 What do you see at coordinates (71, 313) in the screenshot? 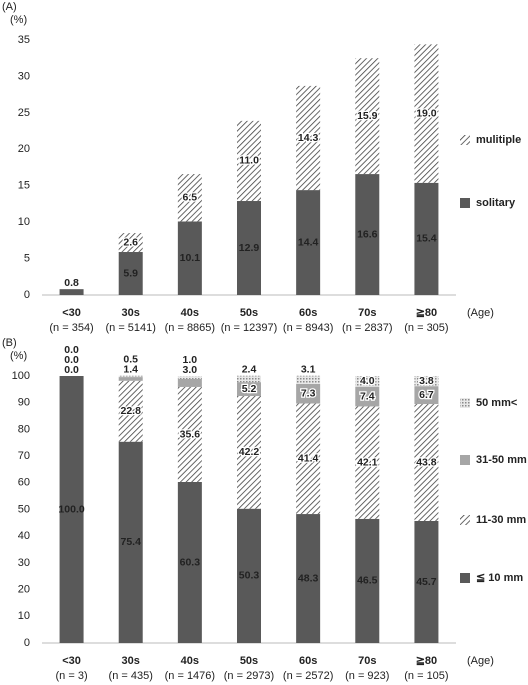
I see `x-tick-label: <30` at bounding box center [71, 313].